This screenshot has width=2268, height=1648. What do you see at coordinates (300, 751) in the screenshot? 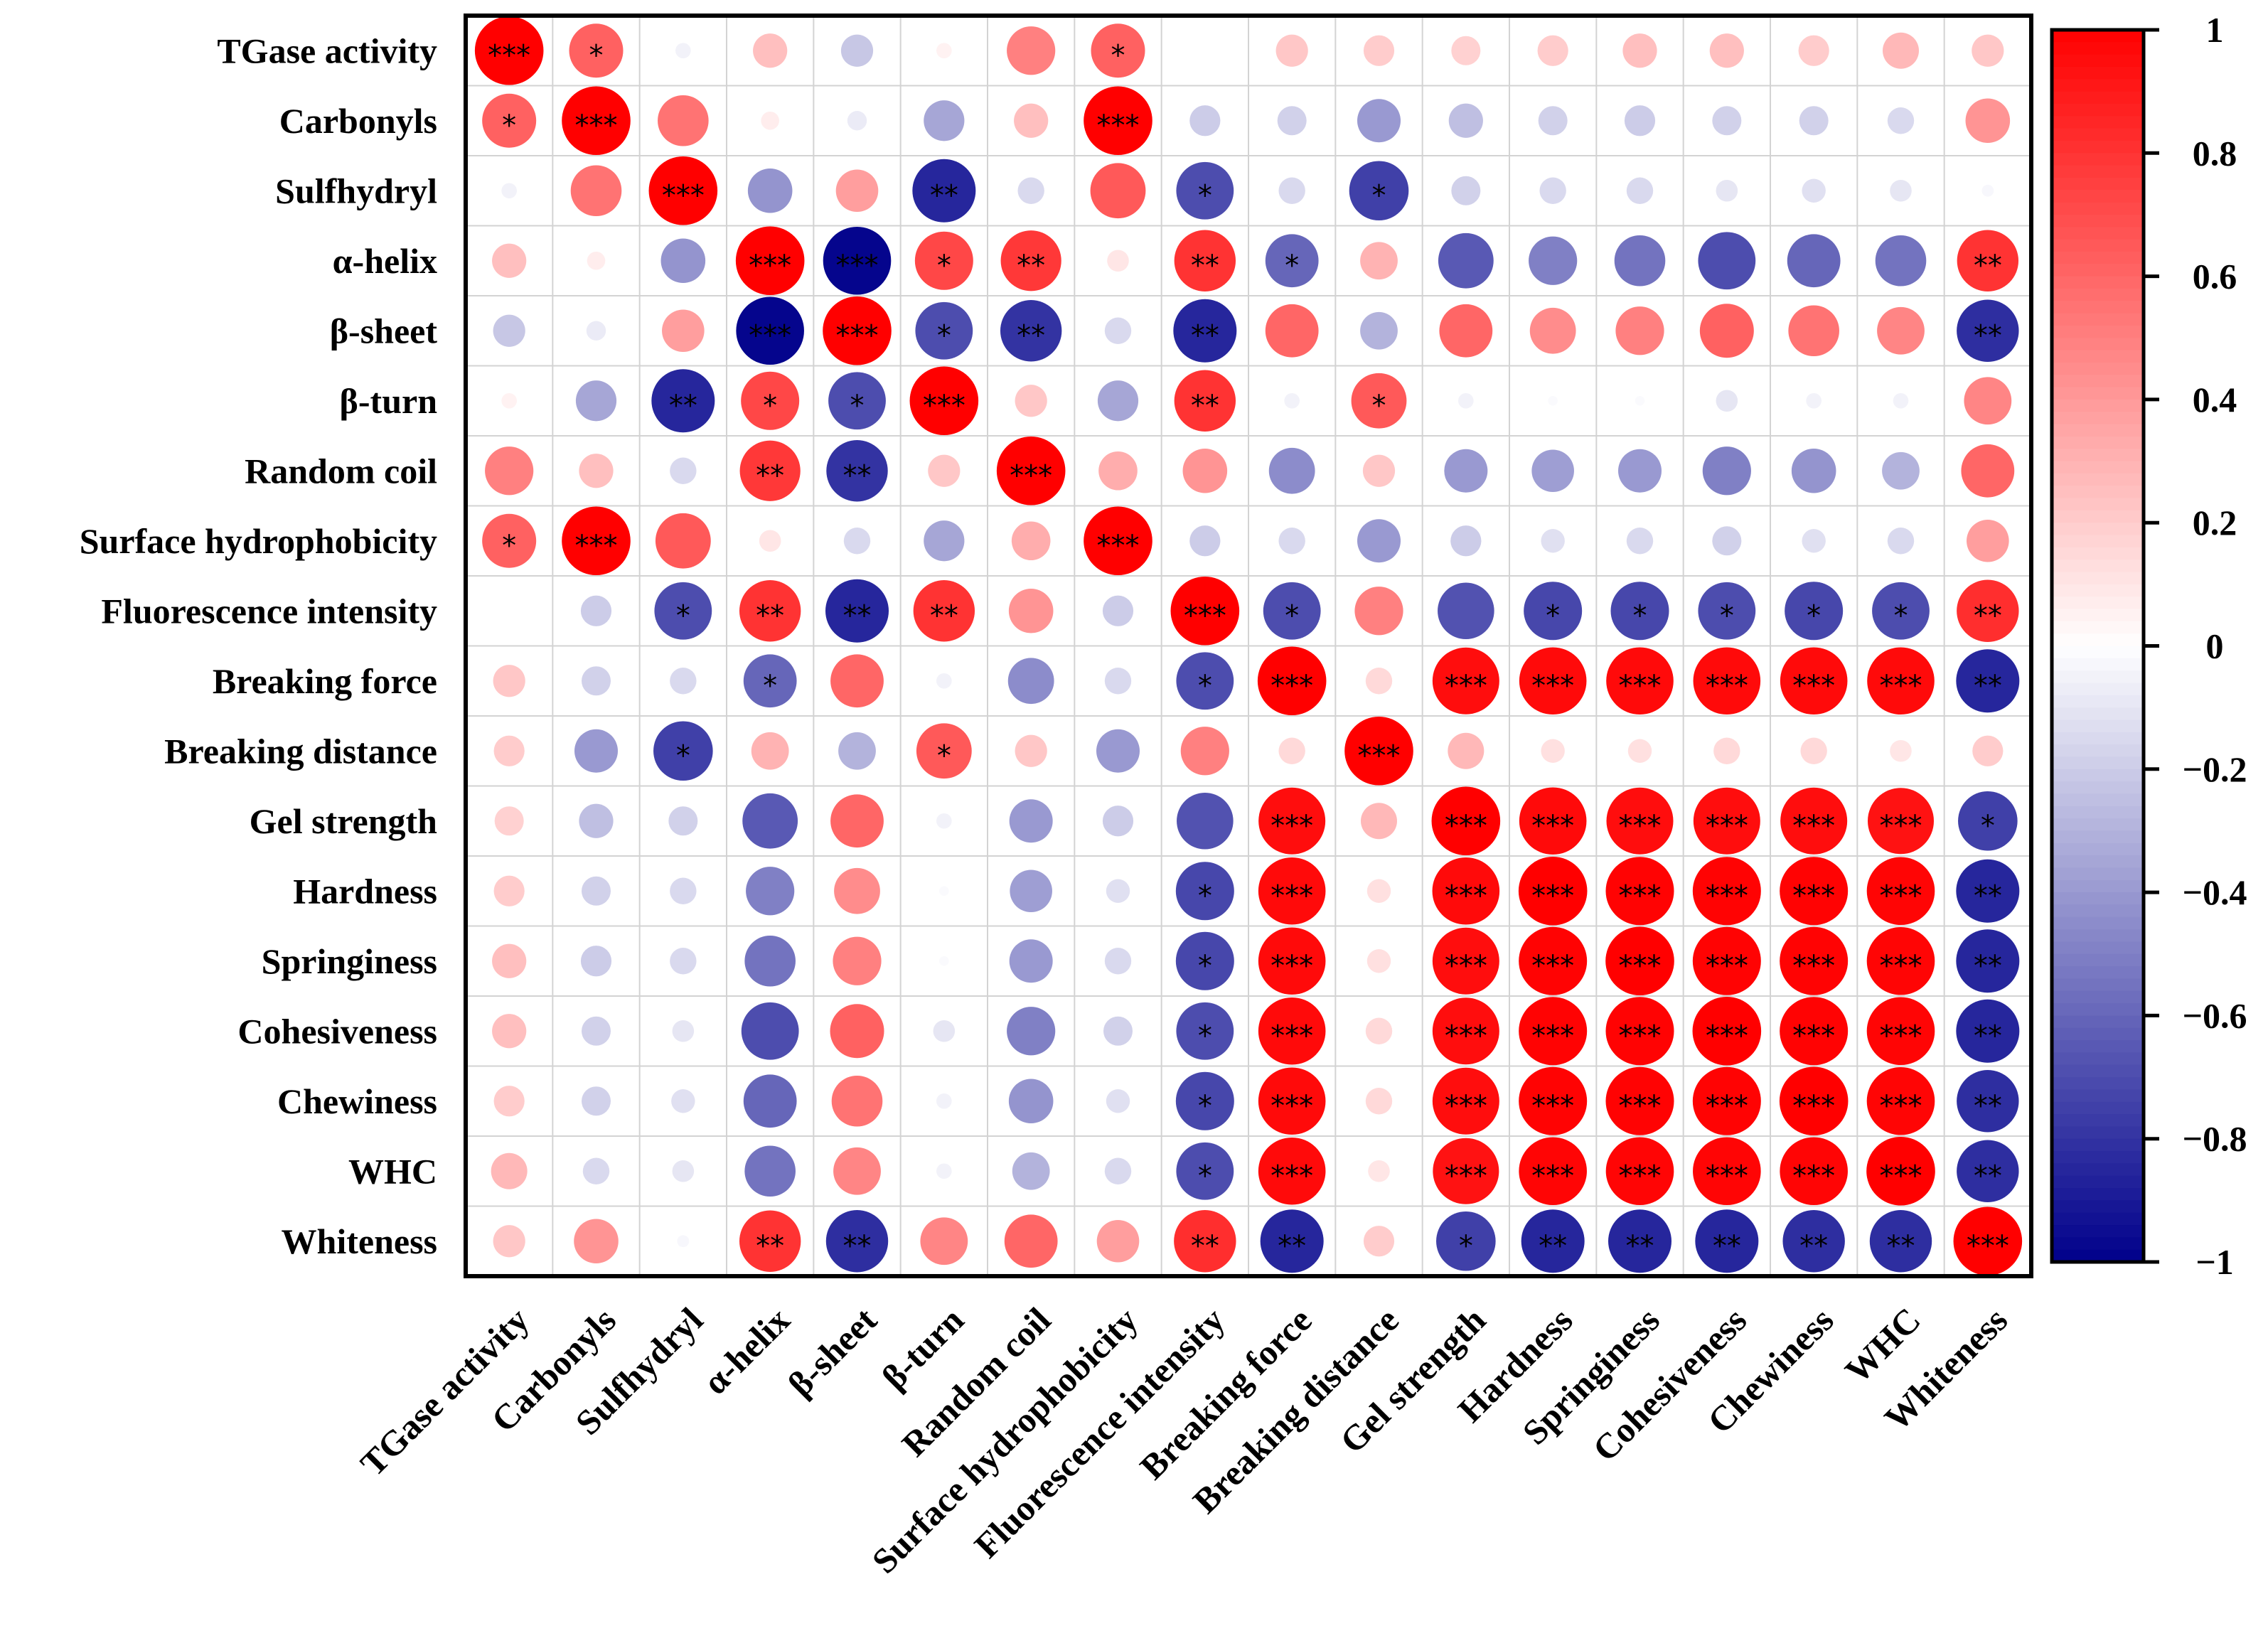
I see `row-label: Breaking distance` at bounding box center [300, 751].